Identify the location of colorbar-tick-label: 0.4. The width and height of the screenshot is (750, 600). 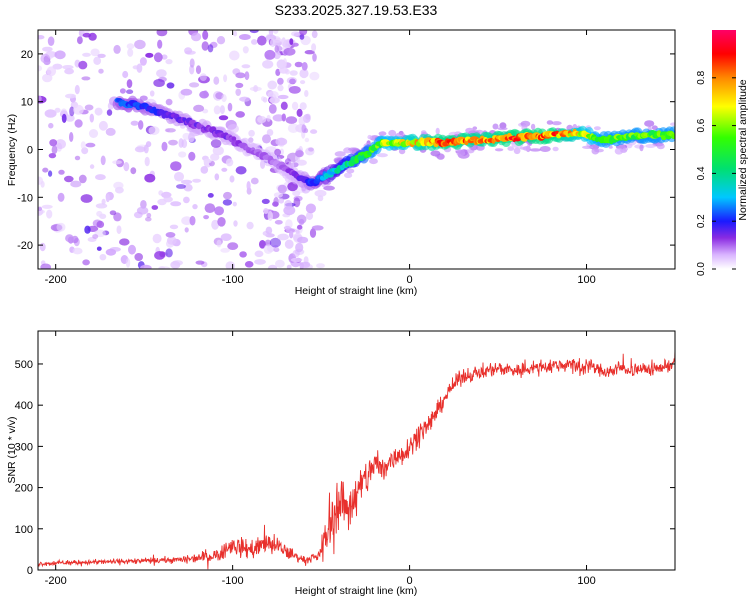
(701, 173).